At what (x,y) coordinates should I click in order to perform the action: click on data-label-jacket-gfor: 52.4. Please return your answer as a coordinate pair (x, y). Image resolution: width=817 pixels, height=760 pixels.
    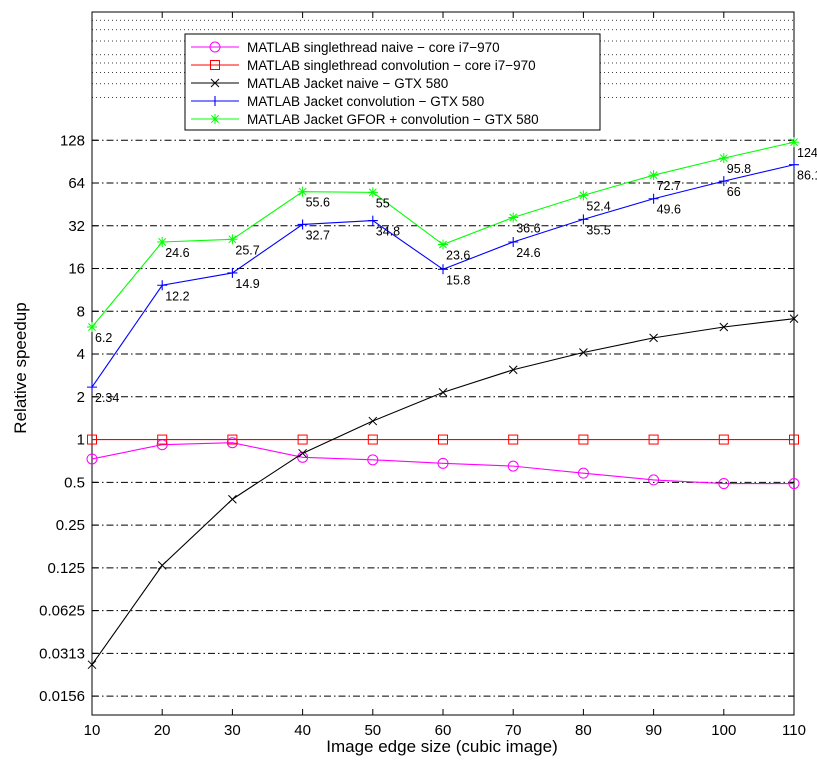
    Looking at the image, I should click on (598, 206).